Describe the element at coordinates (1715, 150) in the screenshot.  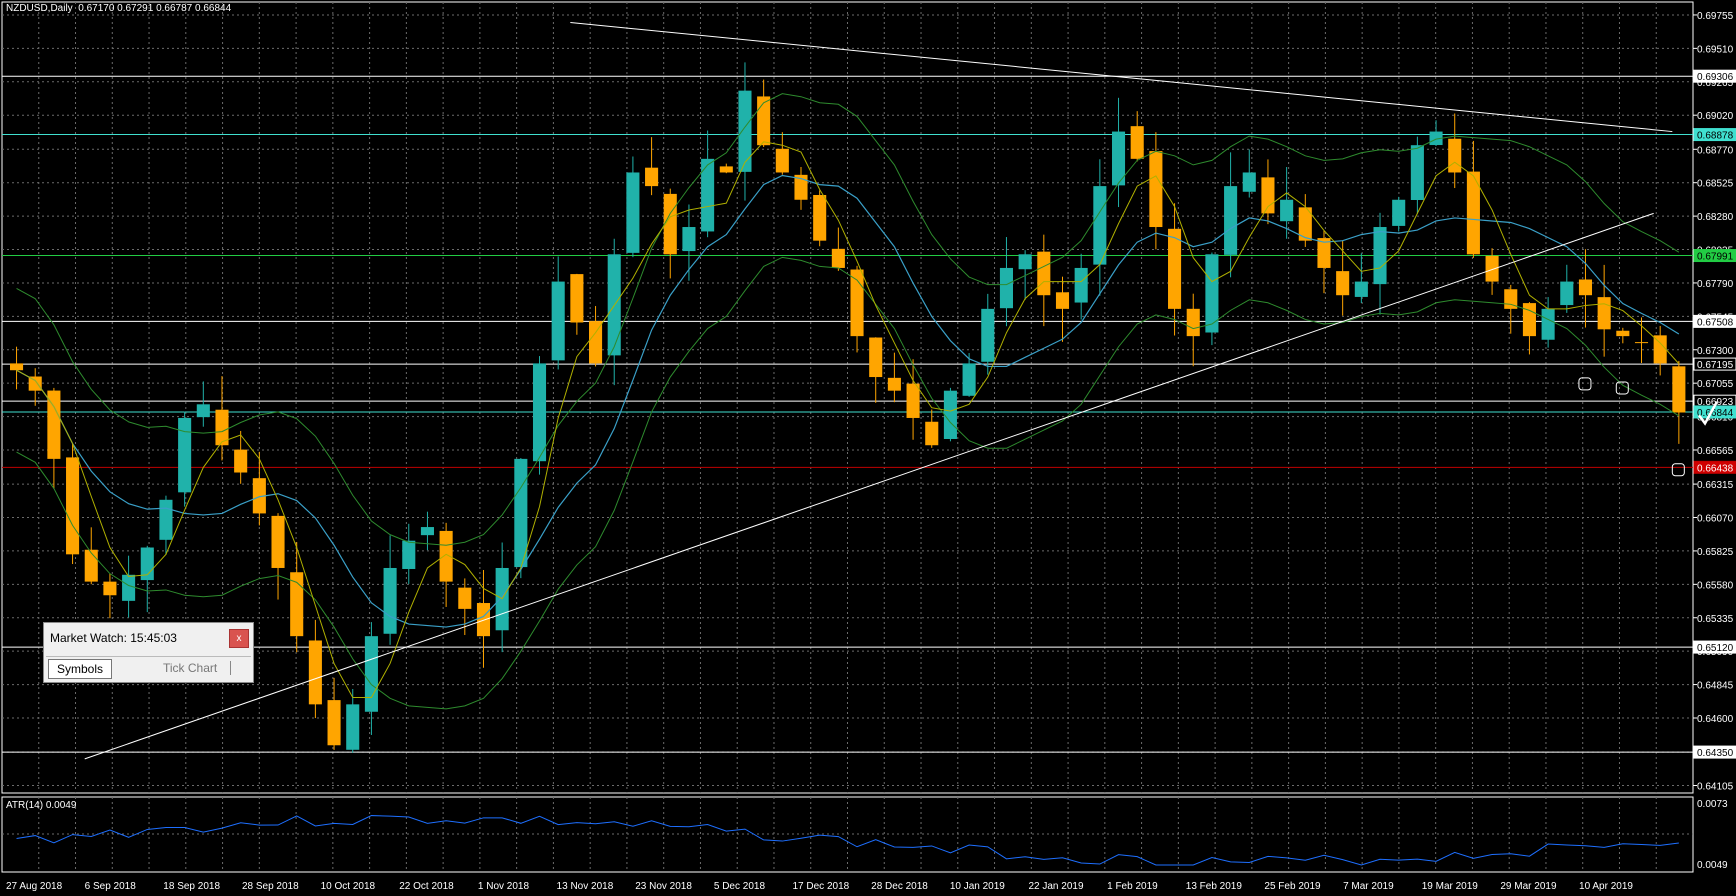
I see `price-tick-label: 0.68770` at that location.